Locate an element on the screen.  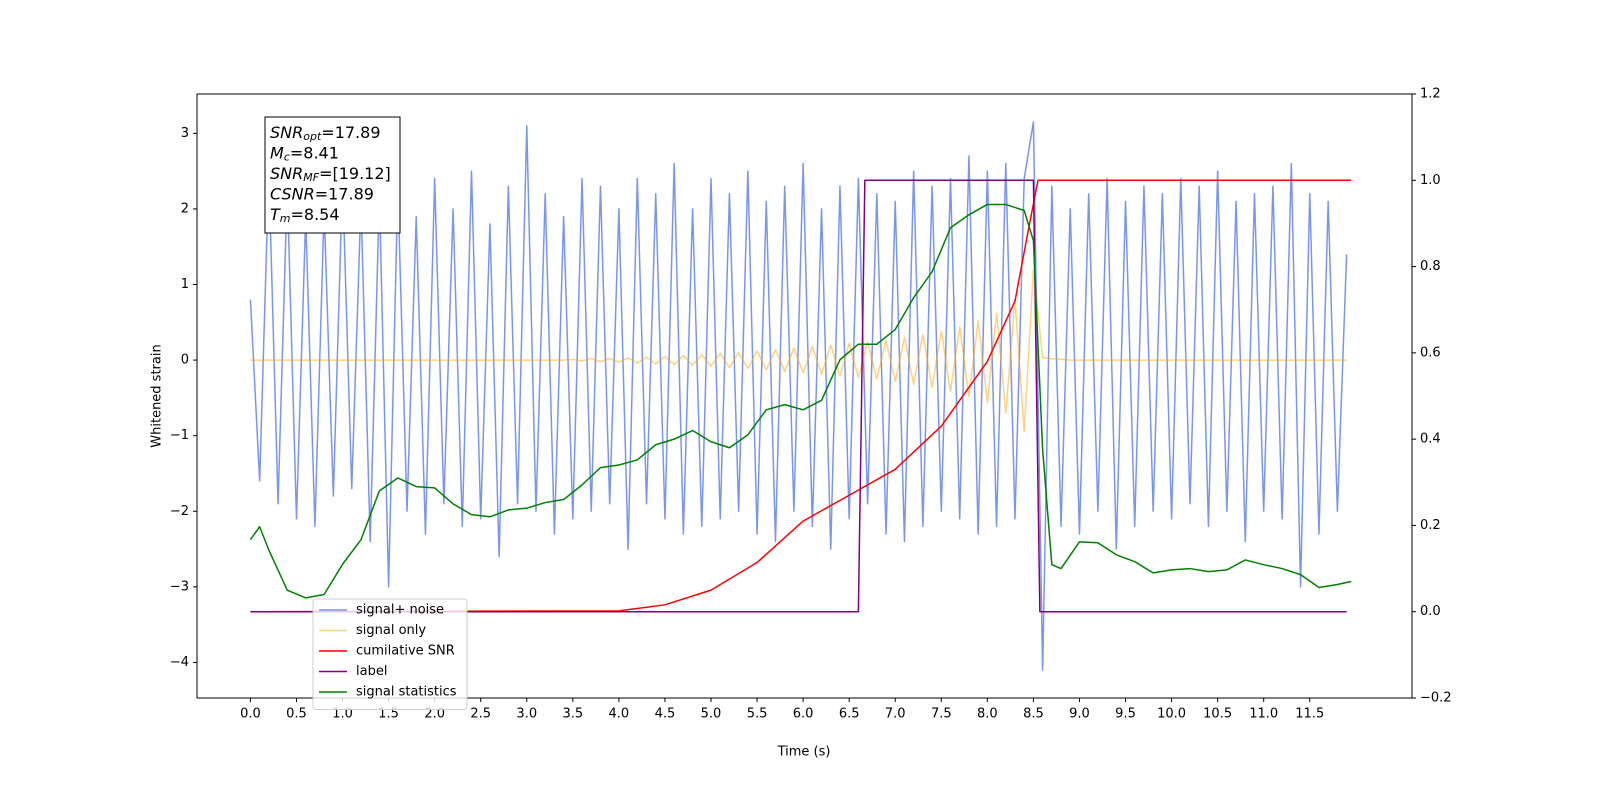
x-tick-label: 4.5 is located at coordinates (665, 714).